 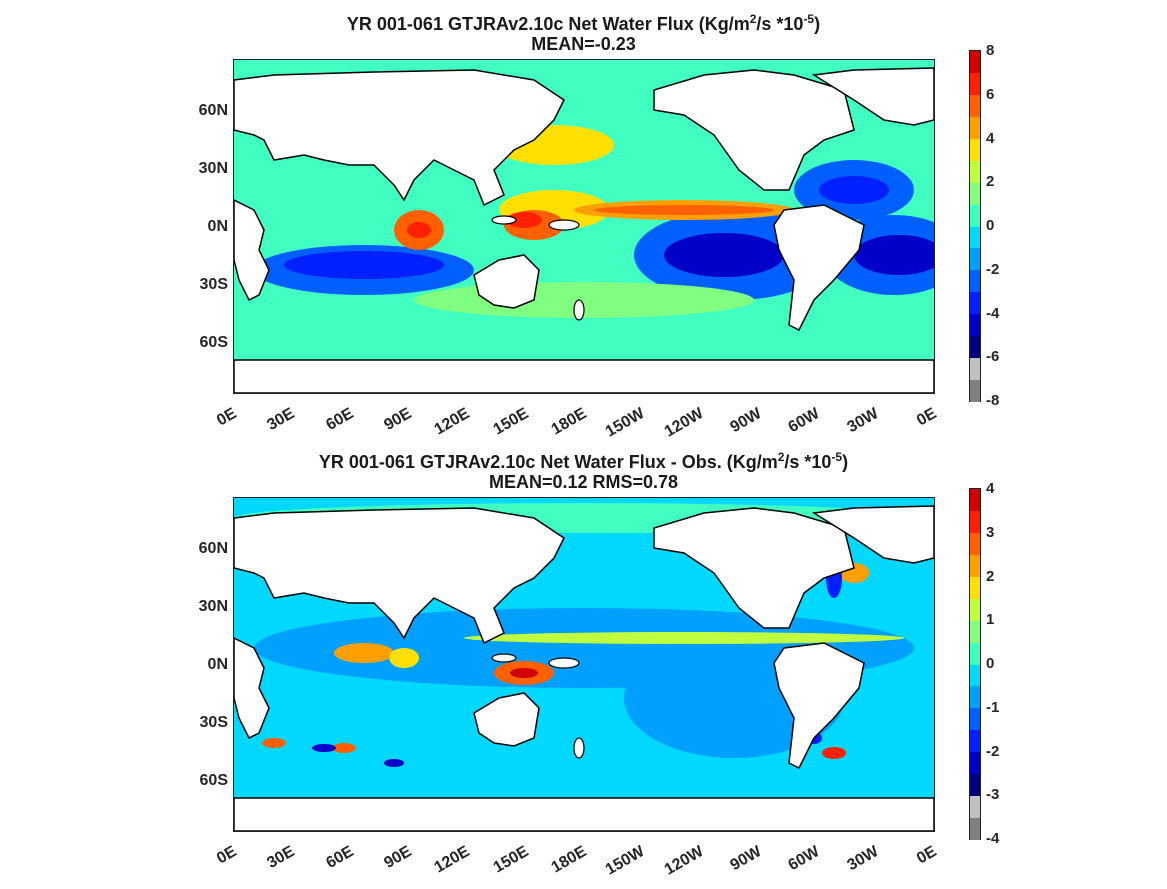 I want to click on panel1-lat-label-60n: 60N, so click(x=213, y=110).